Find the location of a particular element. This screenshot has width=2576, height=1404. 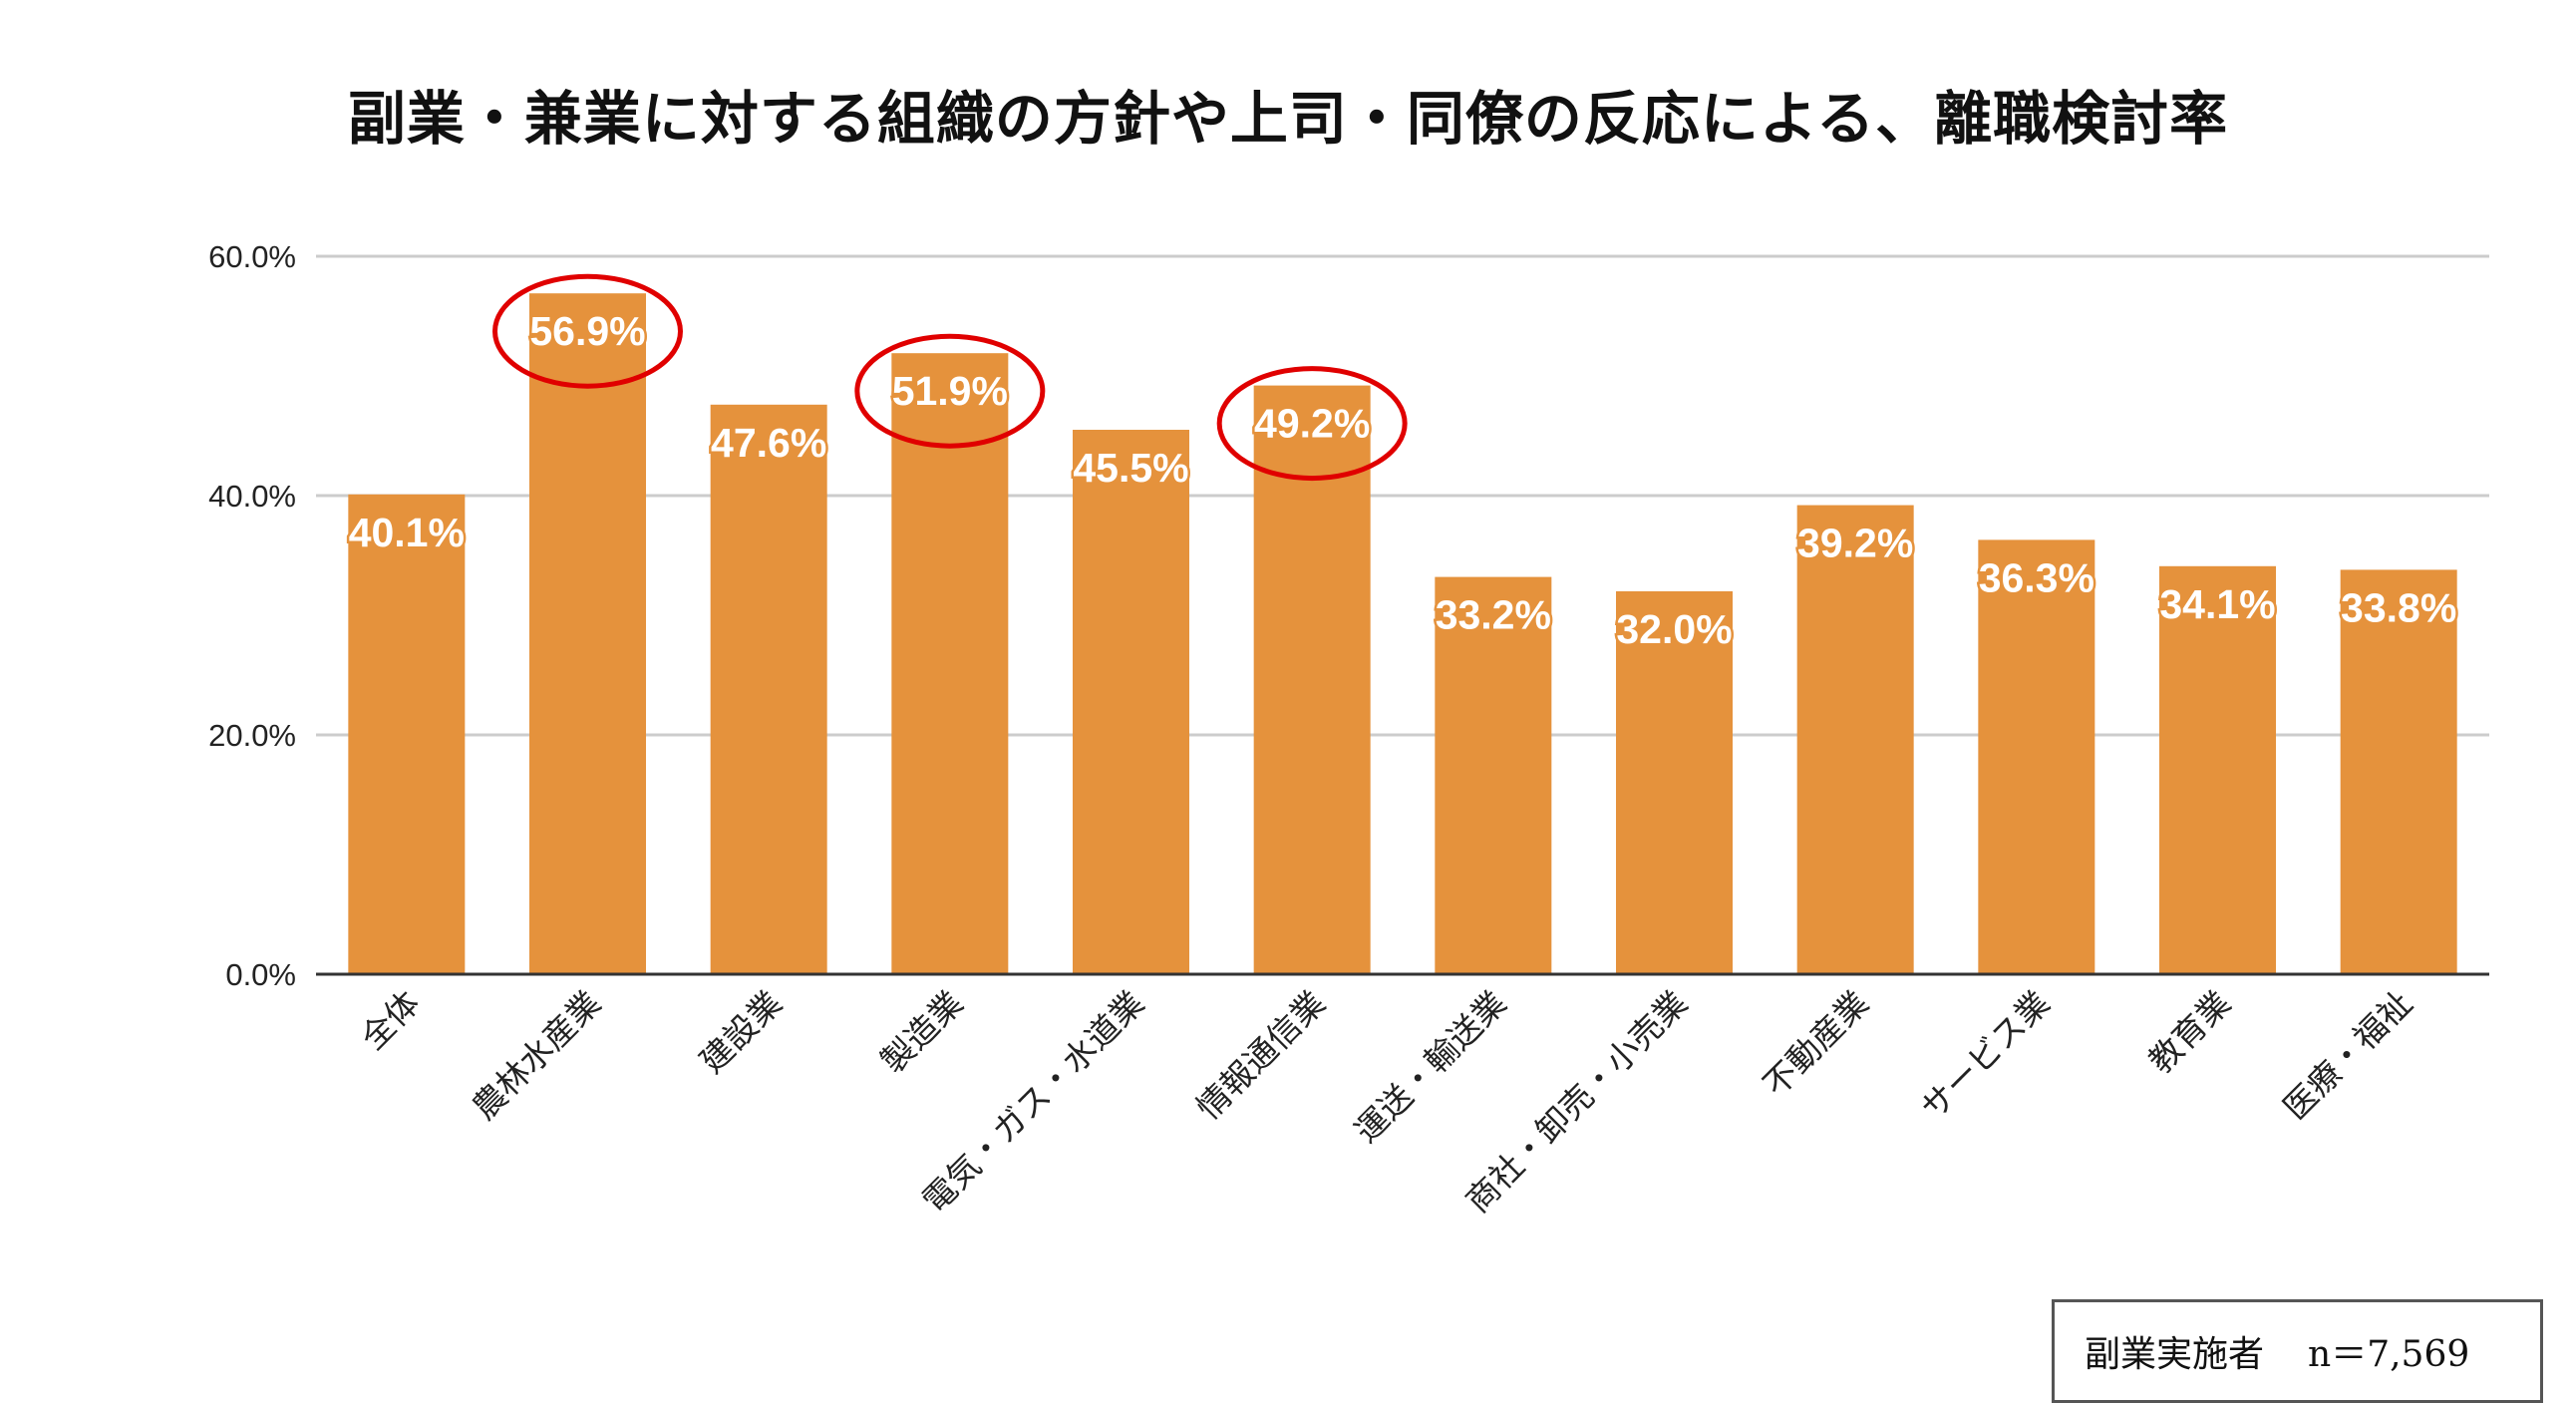

x-tick-label: 医療・福祉 is located at coordinates (2347, 1055).